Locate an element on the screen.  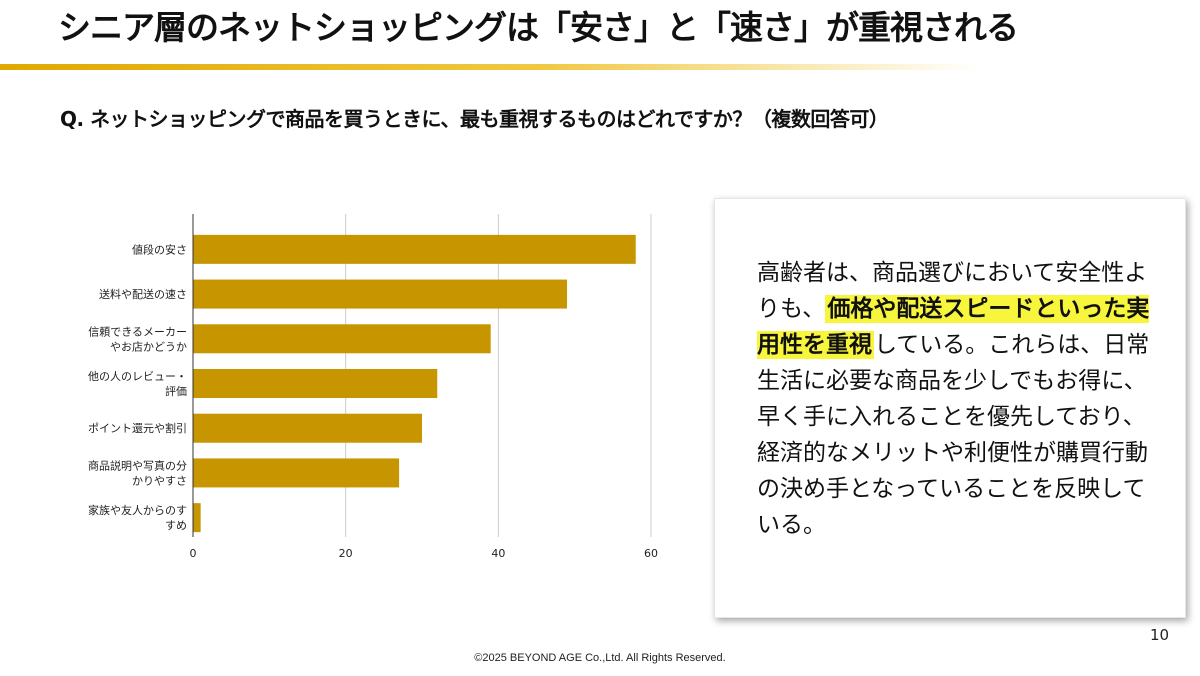
category-label-0: 値段の安さ is located at coordinates (159, 249).